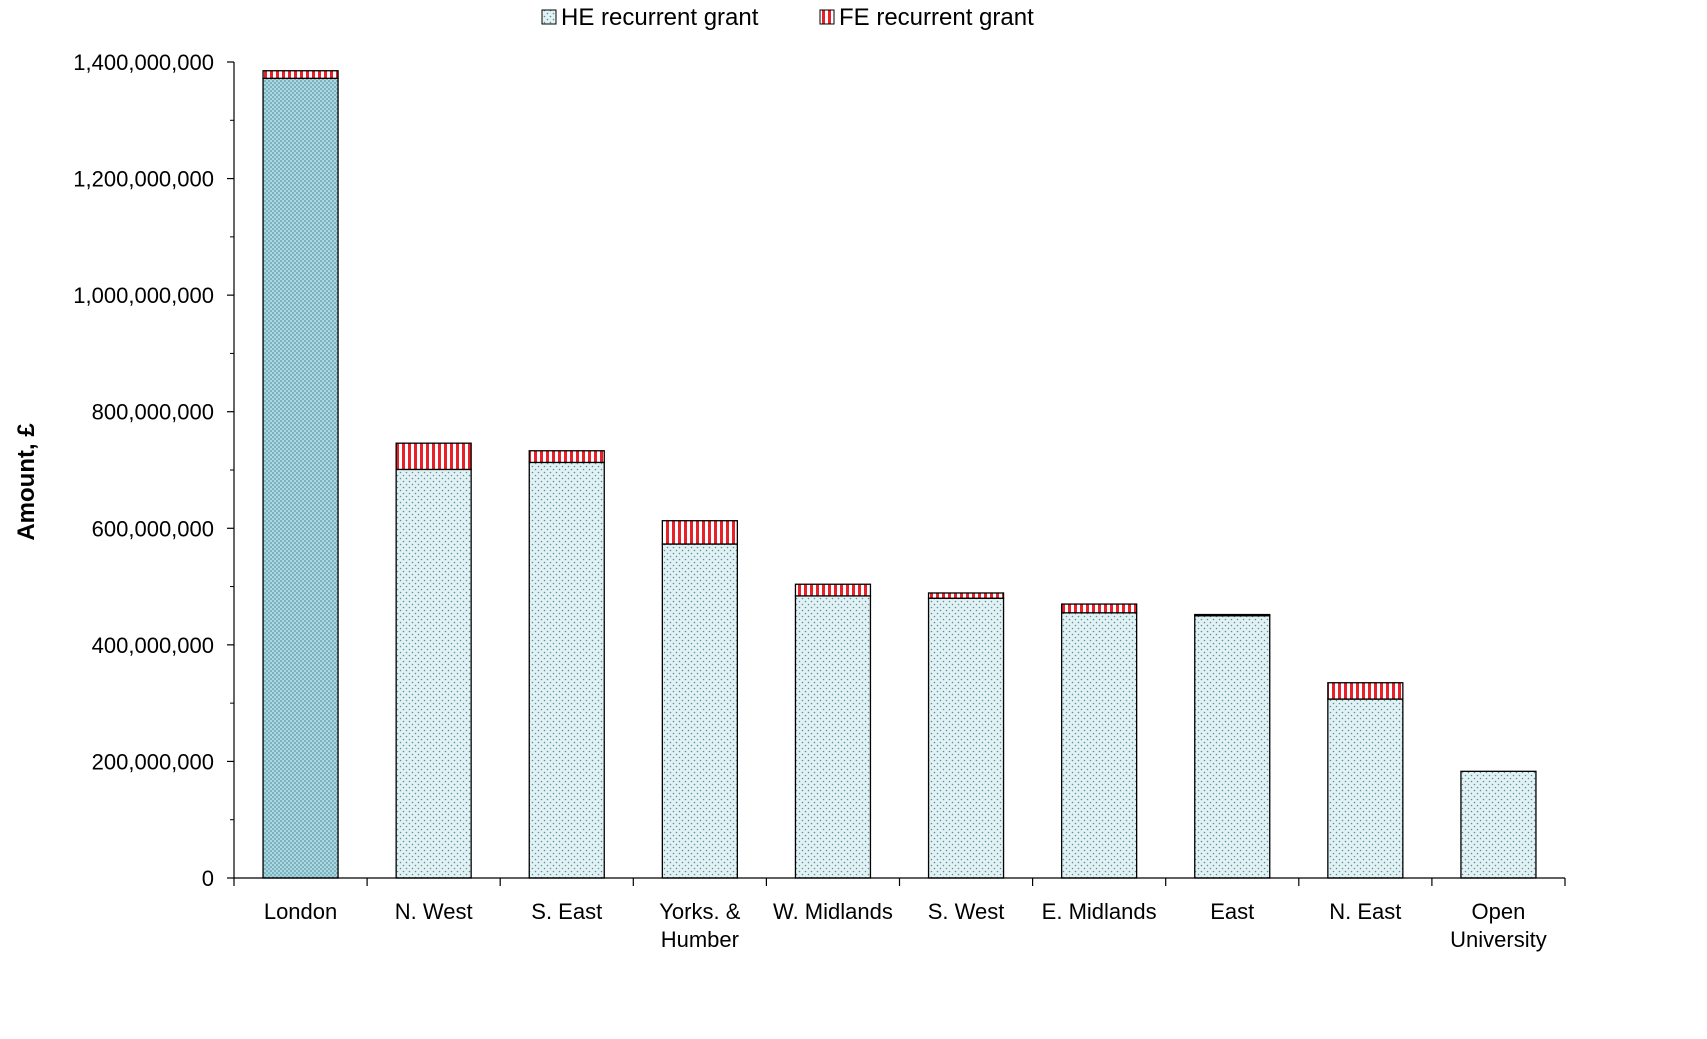 The image size is (1707, 1039). I want to click on y-tick-label: 0, so click(208, 878).